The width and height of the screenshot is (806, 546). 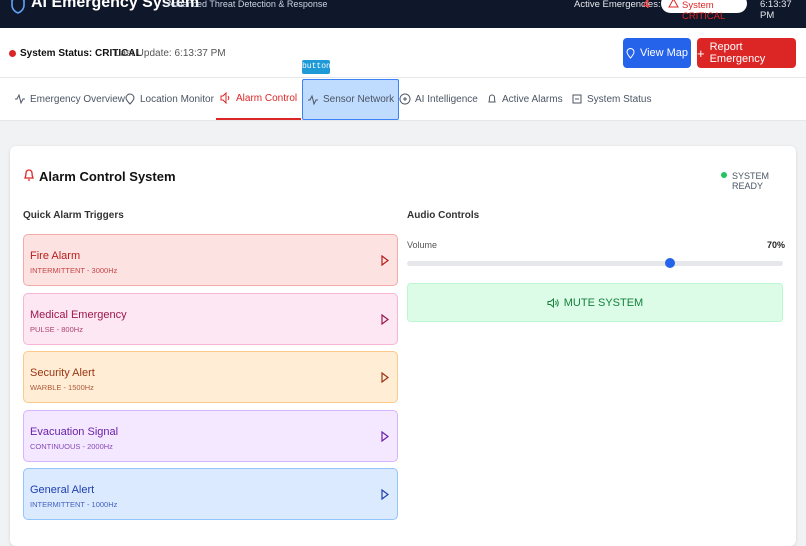 What do you see at coordinates (78, 99) in the screenshot?
I see `tab-label: Emergency Overview` at bounding box center [78, 99].